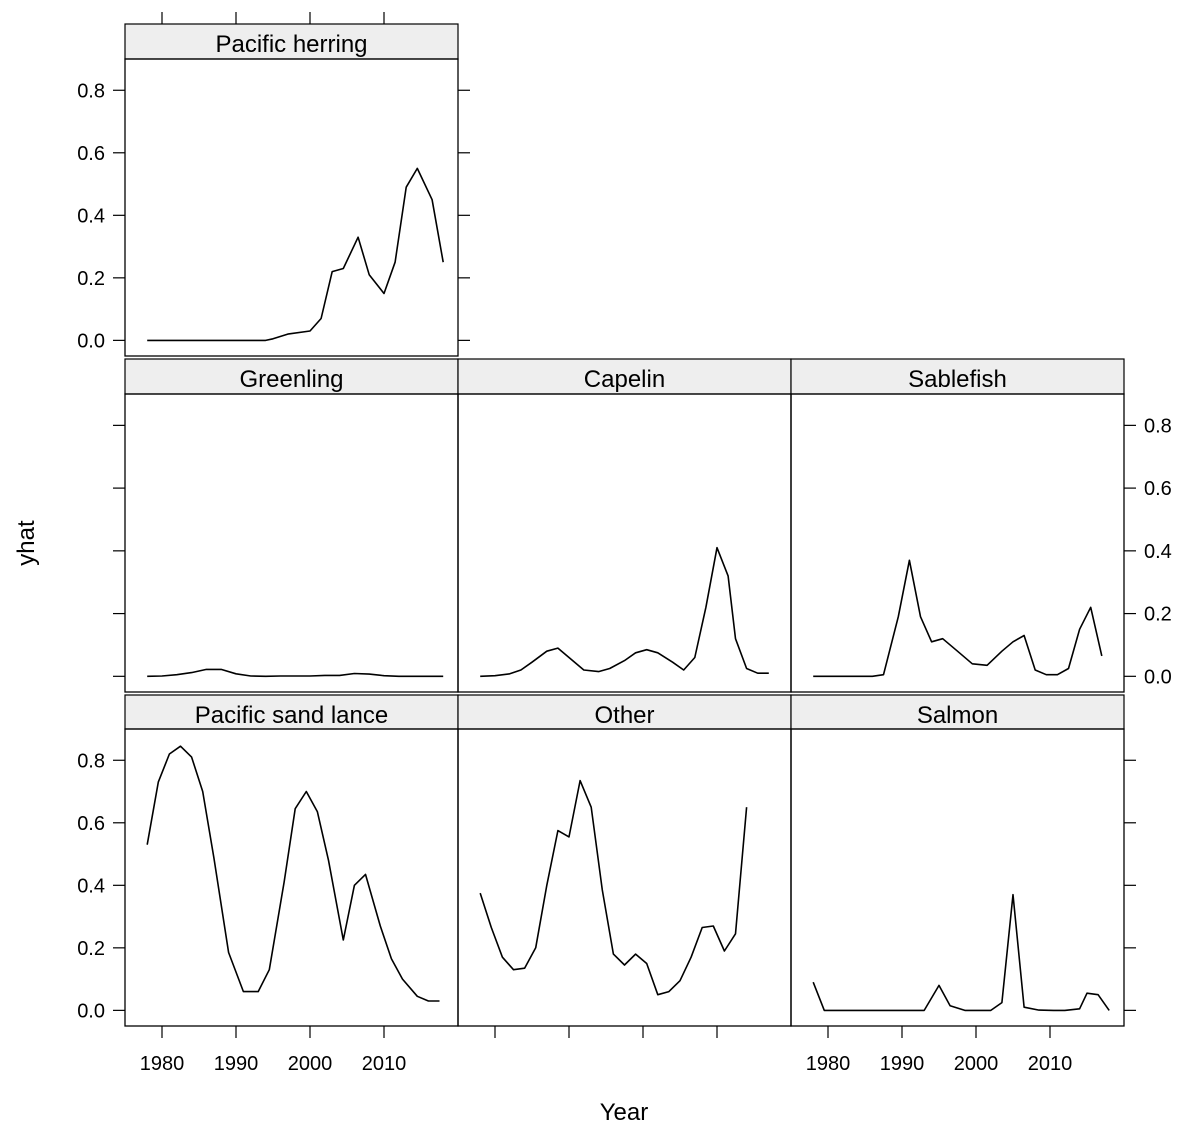 This screenshot has height=1129, width=1193. I want to click on panel-pacific-herring: Pacific herring 0.0 0.2 0.4 0.6 0.8, so click(273, 184).